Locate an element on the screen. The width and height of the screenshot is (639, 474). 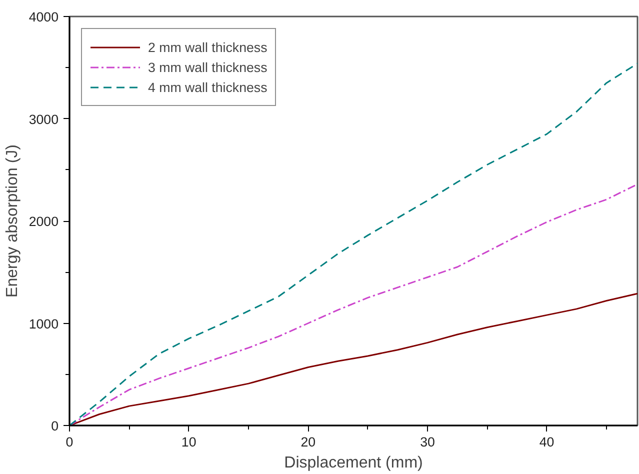
y-axis-title: Energy absorption (J) is located at coordinates (12, 221).